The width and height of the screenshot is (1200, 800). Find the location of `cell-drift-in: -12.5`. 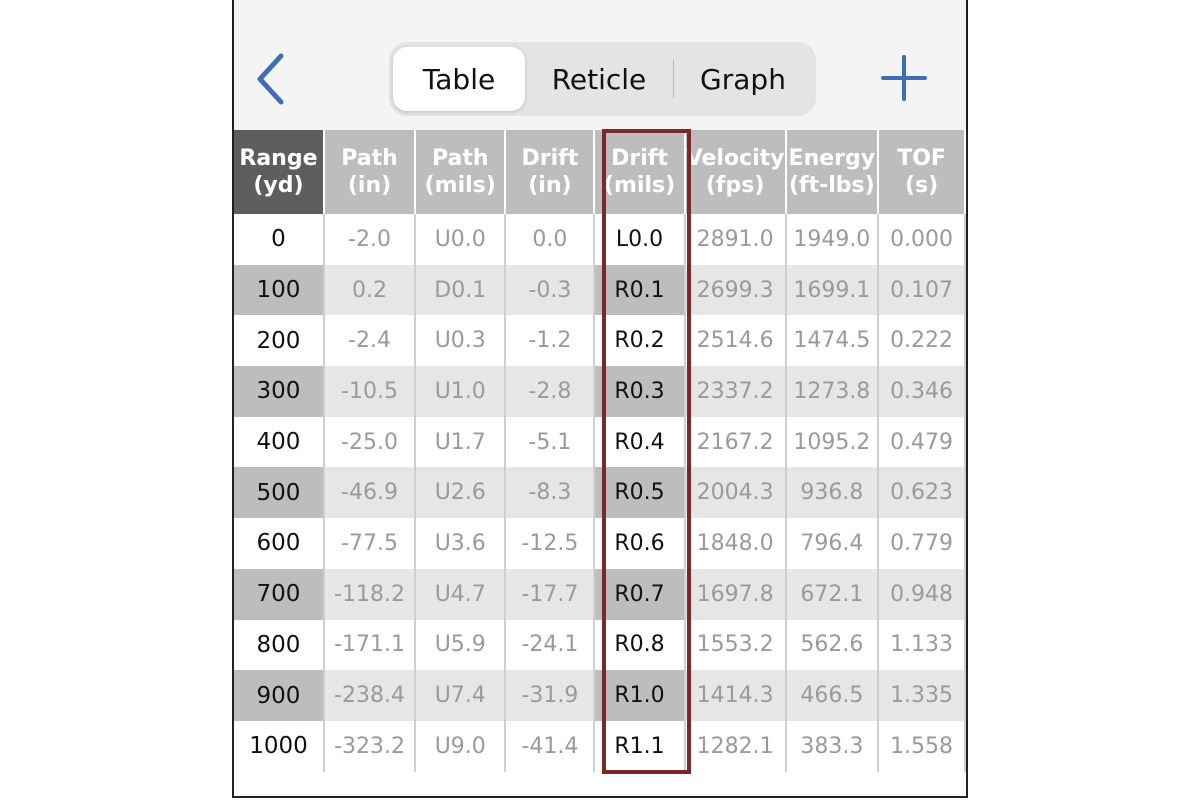

cell-drift-in: -12.5 is located at coordinates (550, 543).